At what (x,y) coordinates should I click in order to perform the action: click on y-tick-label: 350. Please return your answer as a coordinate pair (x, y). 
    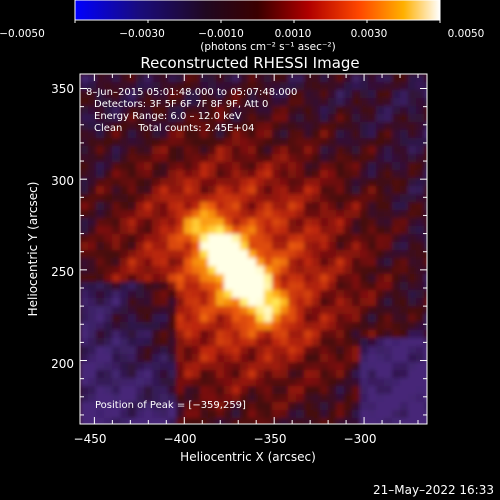
    Looking at the image, I should click on (62, 89).